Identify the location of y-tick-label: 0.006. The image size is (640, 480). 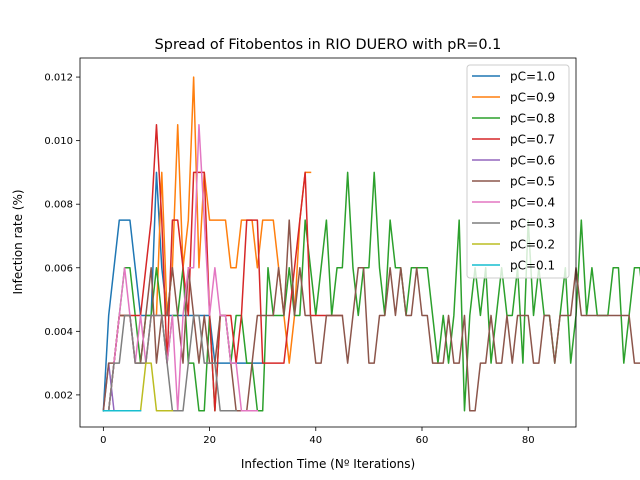
(58, 268).